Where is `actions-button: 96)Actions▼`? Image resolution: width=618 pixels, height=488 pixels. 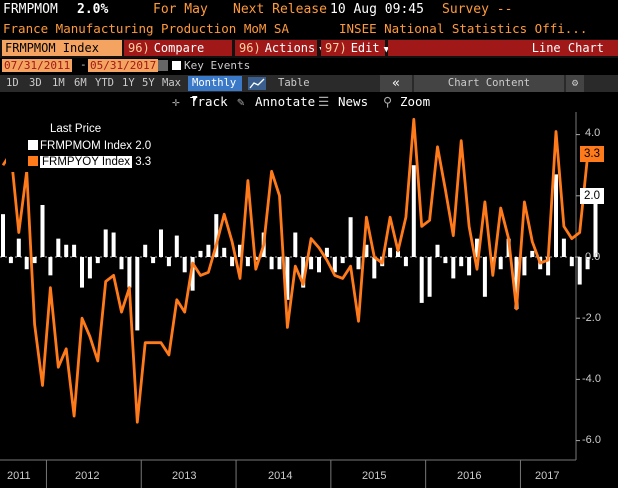 actions-button: 96)Actions▼ is located at coordinates (280, 48).